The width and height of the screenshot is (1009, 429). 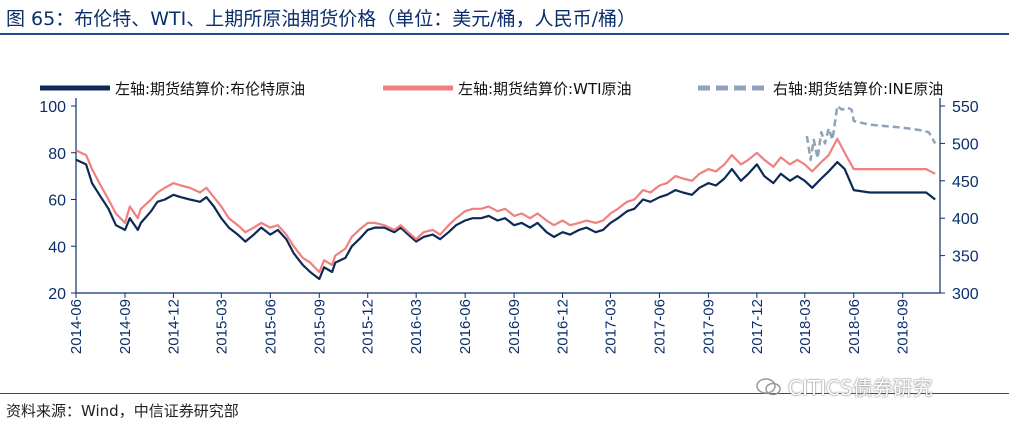 I want to click on chart-title: 图 65：布伦特、WTI、上期所原油期货价格（单位：美元/桶，人民币/桶）, so click(x=321, y=19).